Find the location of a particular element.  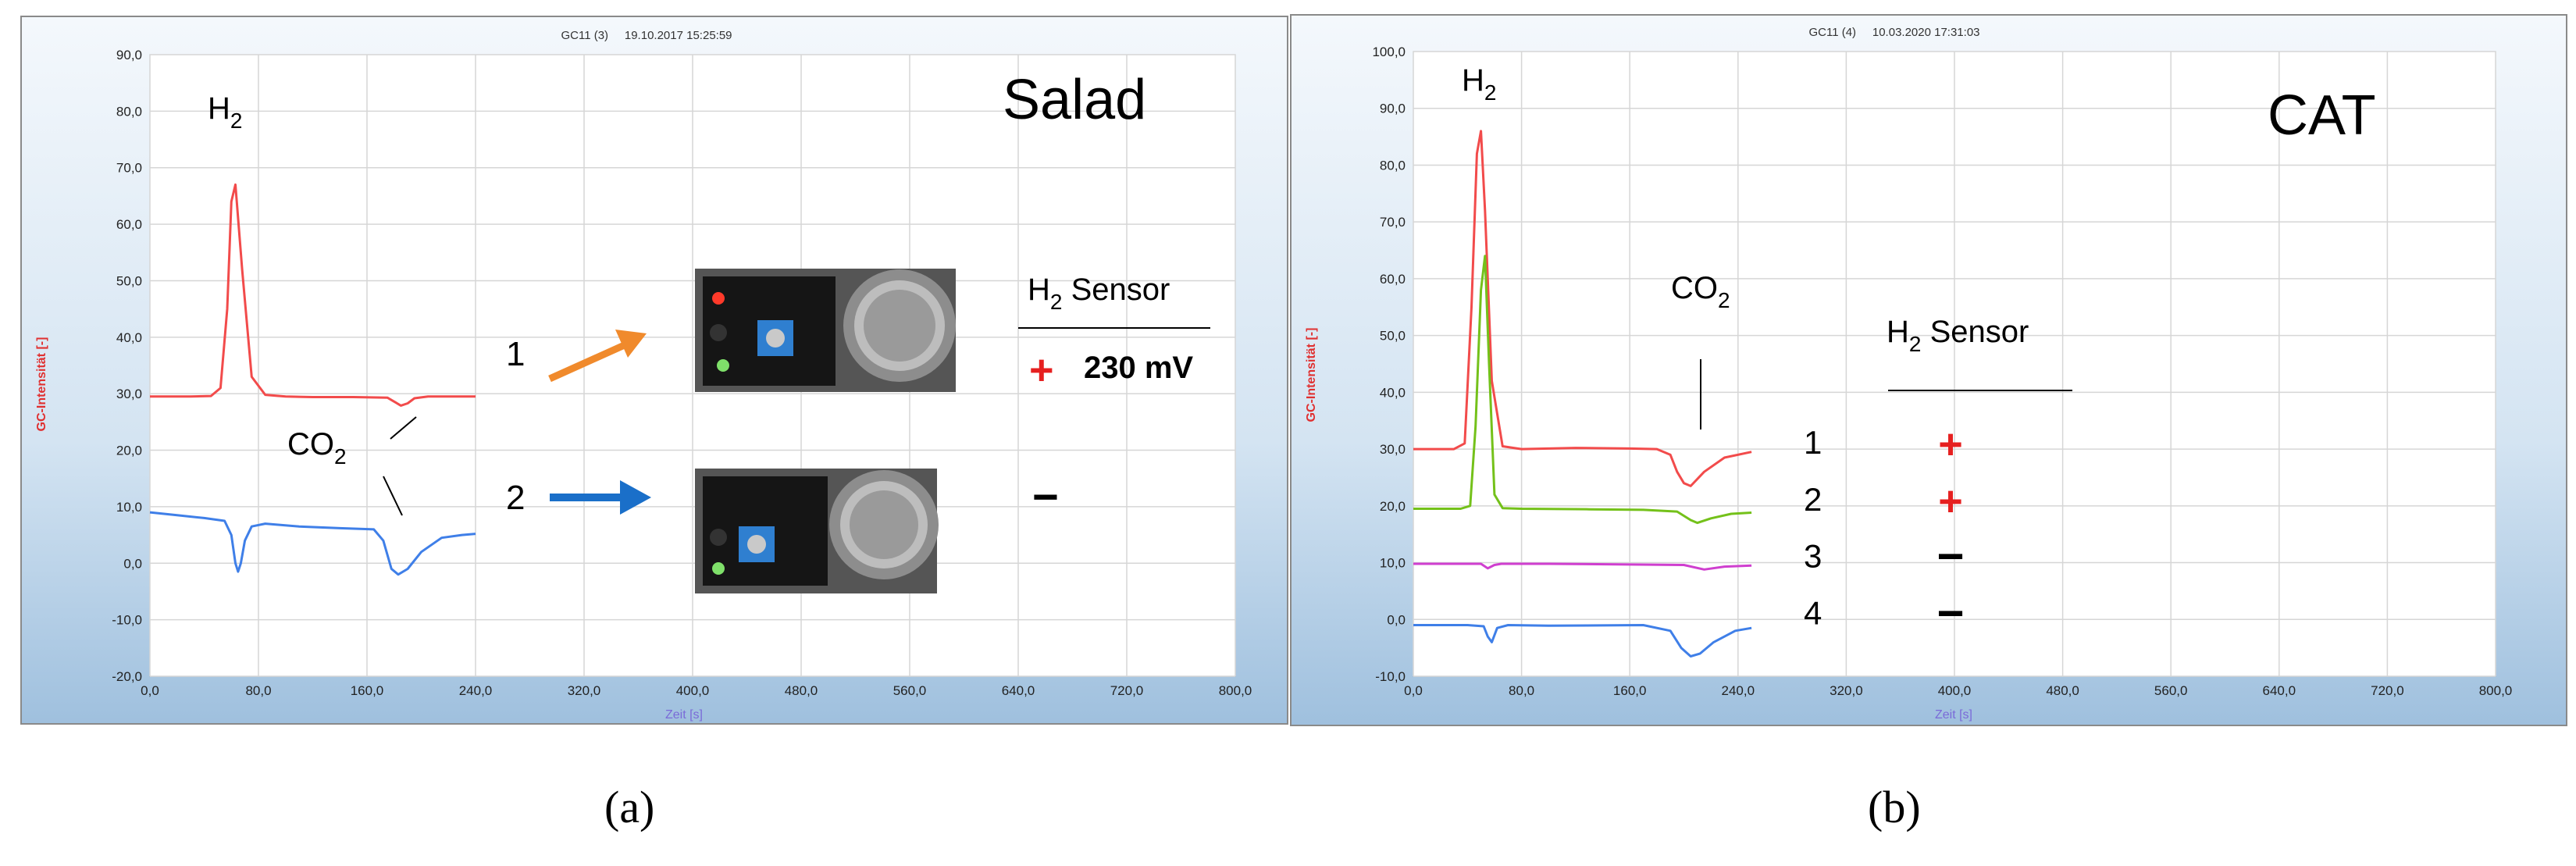

sensor-plus: + is located at coordinates (1041, 370).